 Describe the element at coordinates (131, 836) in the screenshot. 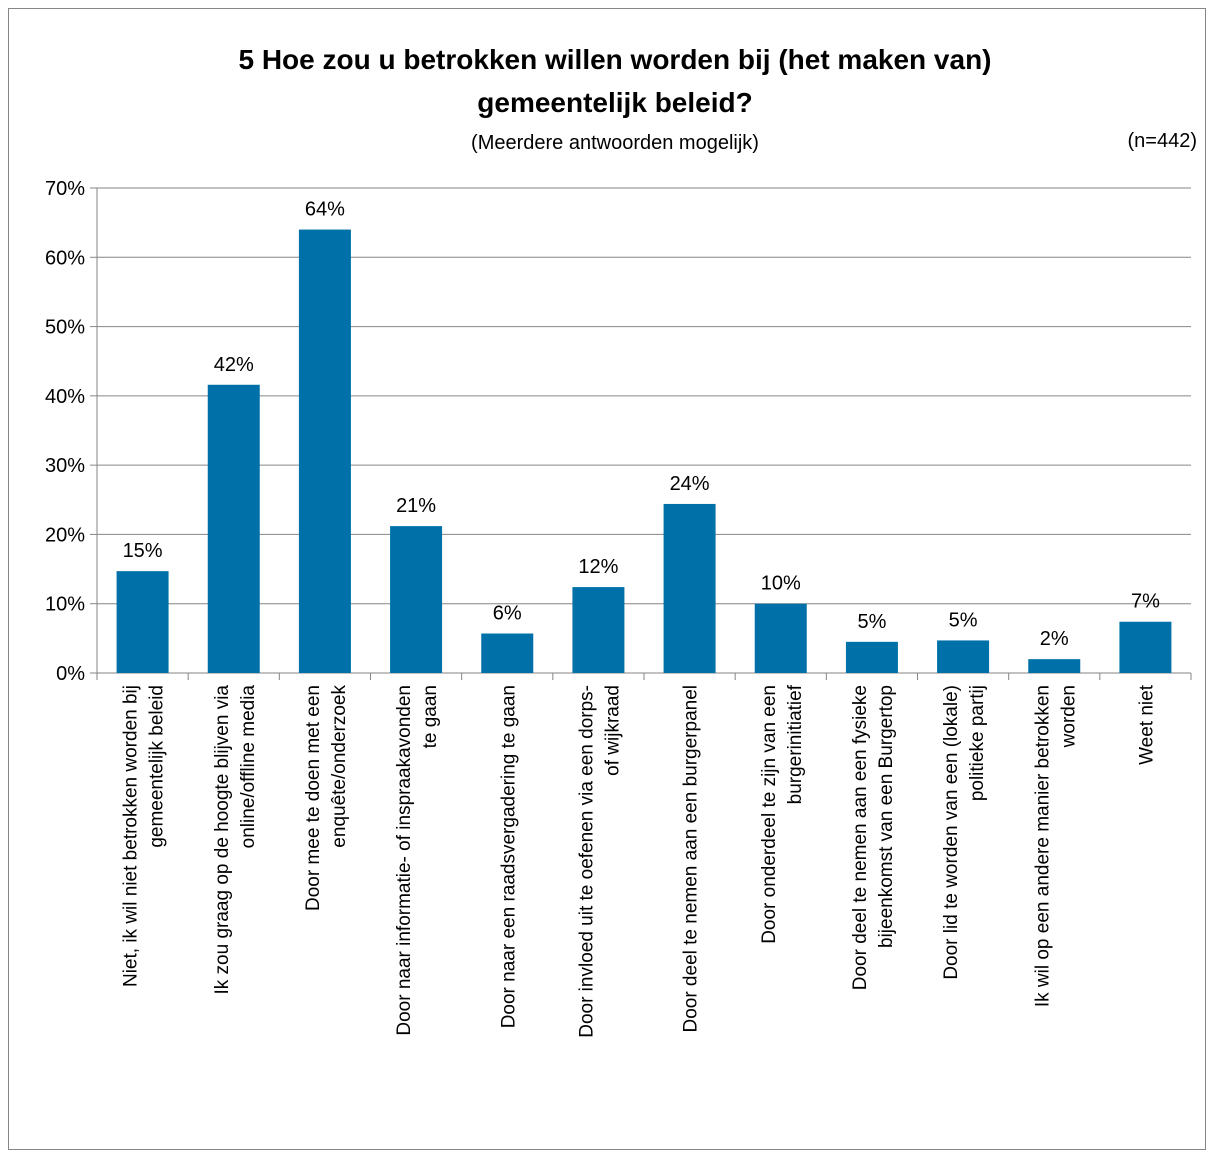

I see `category-label-line: Niet, ik wil niet betrokken worden bij` at that location.